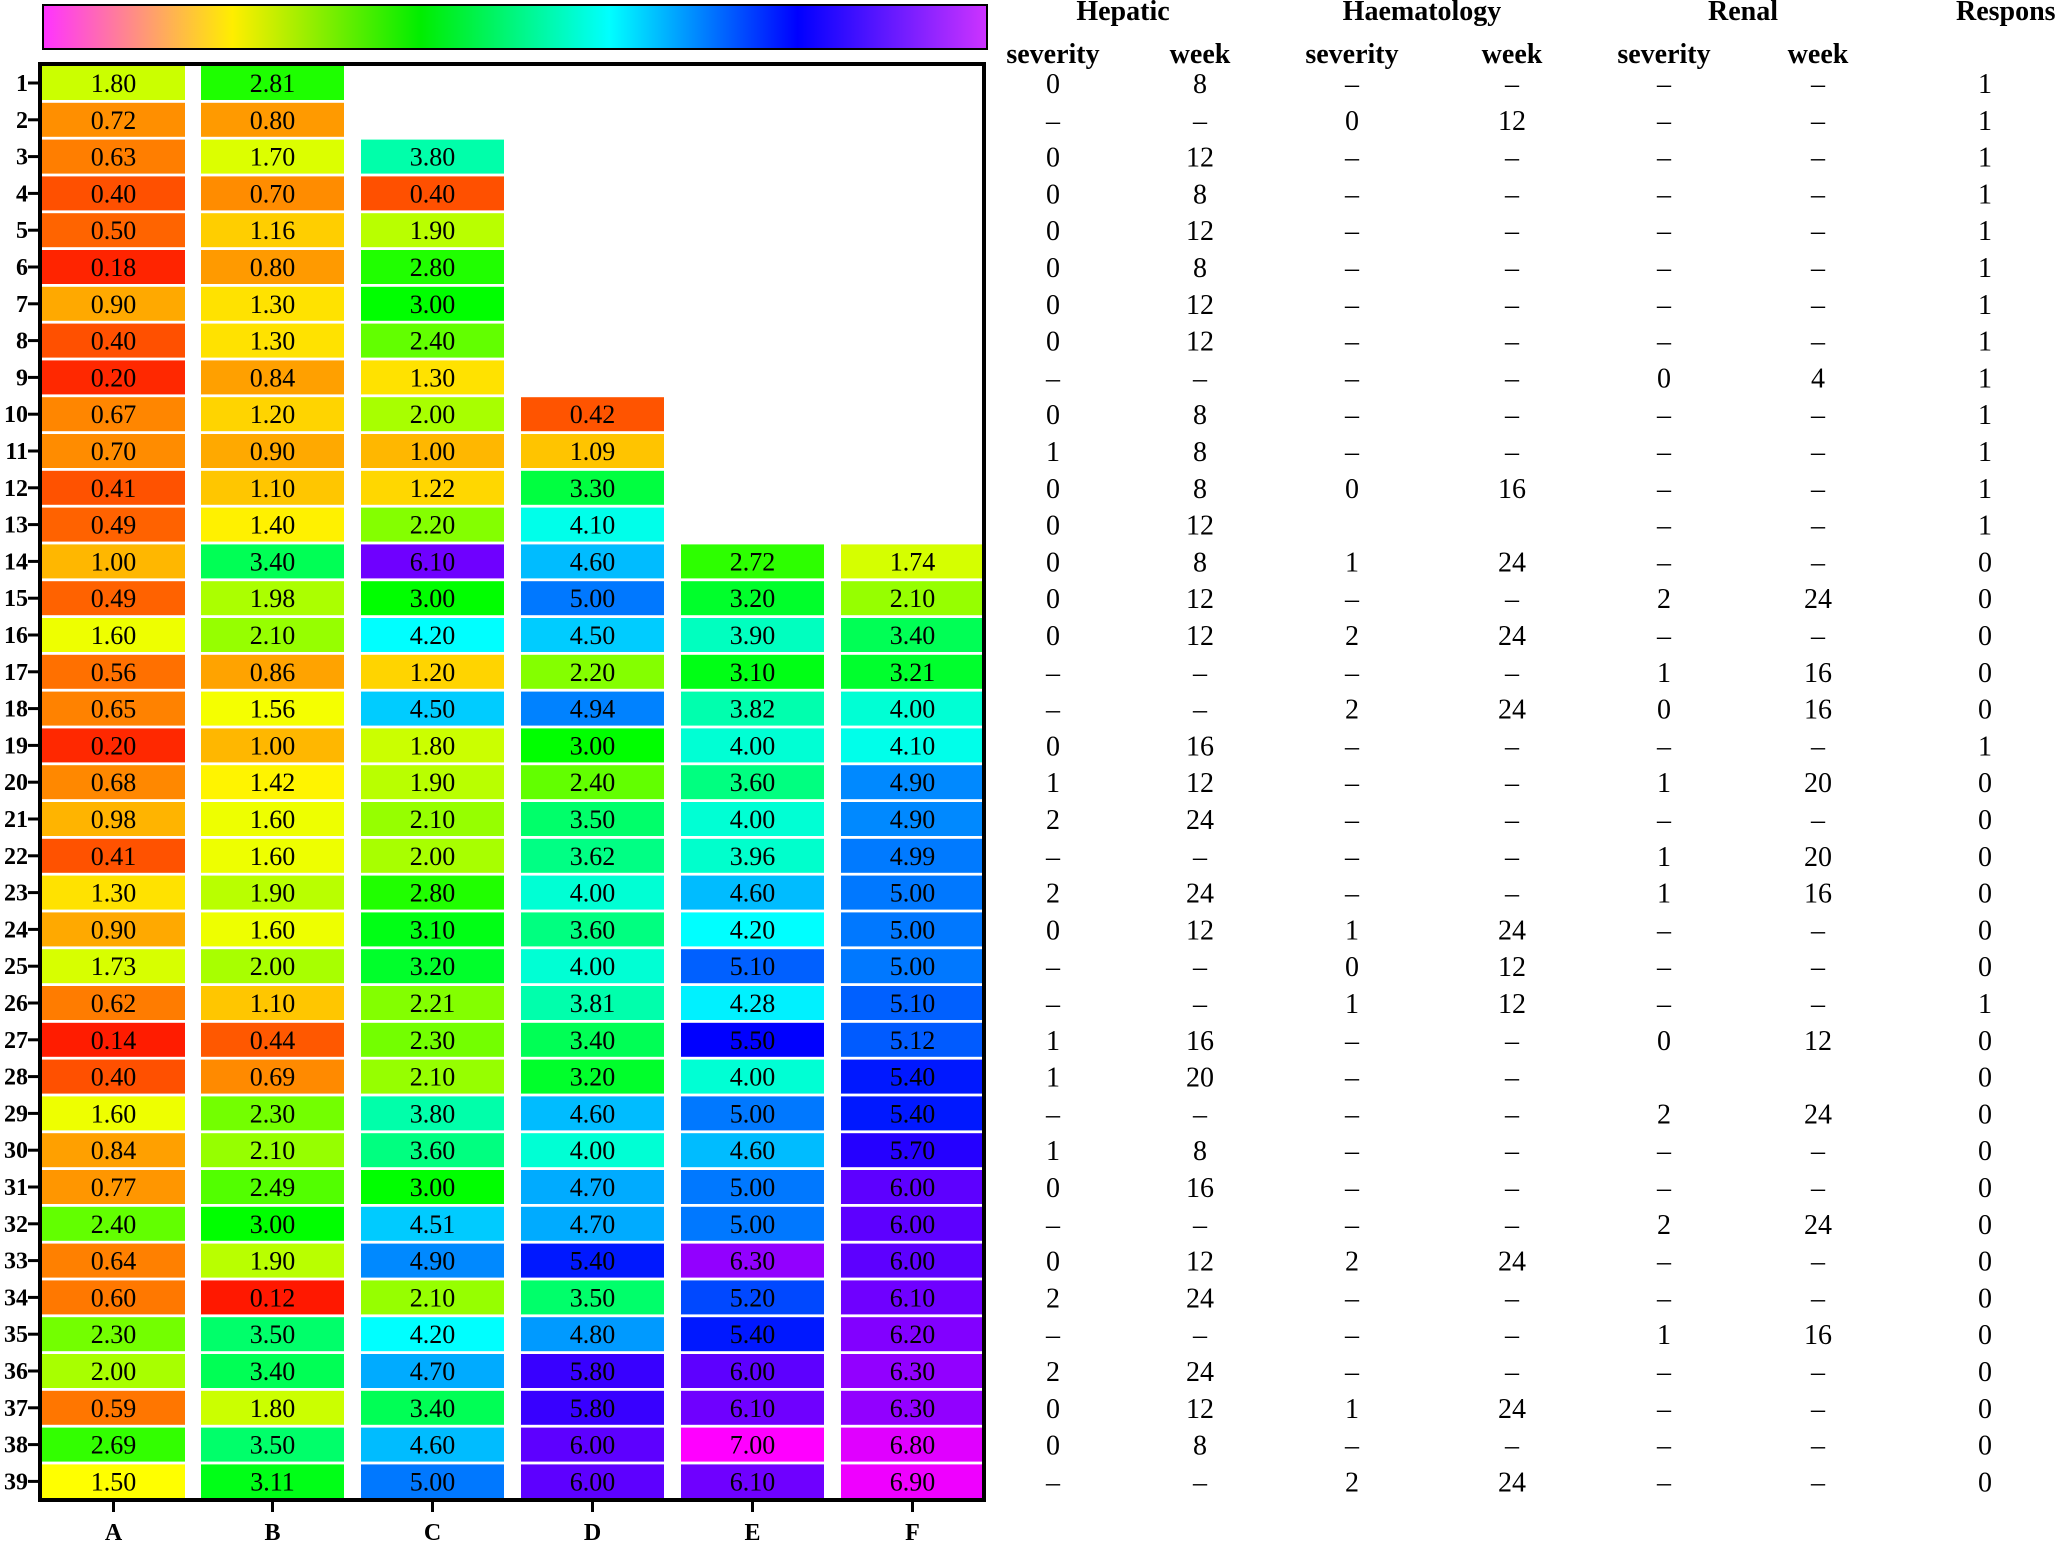 The width and height of the screenshot is (2055, 1547). What do you see at coordinates (114, 1187) in the screenshot?
I see `cell-value-label: 0.77` at bounding box center [114, 1187].